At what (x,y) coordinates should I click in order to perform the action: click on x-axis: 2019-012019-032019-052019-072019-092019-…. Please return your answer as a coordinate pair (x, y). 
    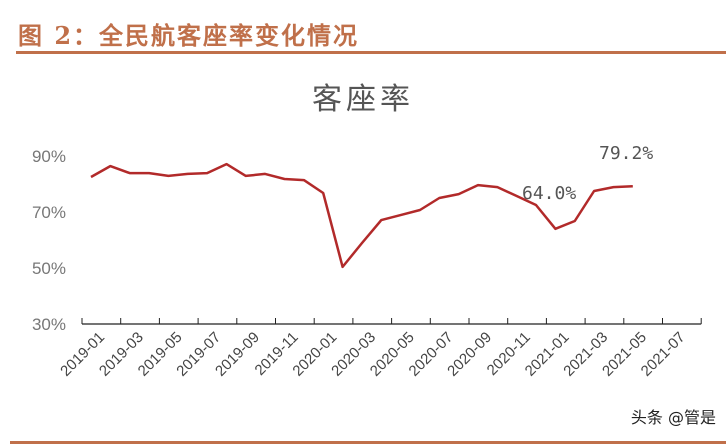
    Looking at the image, I should click on (379, 349).